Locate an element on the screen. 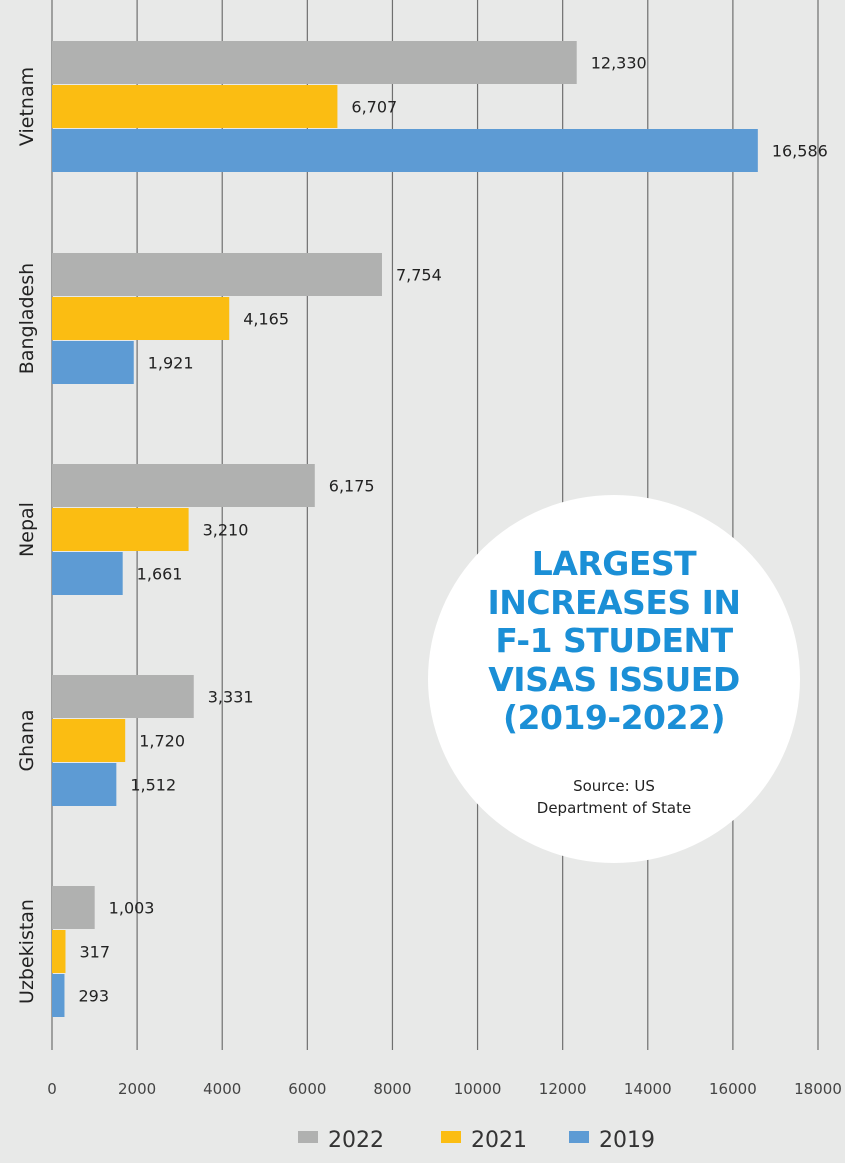 Image resolution: width=845 pixels, height=1163 pixels. x-tick-label: 8000 is located at coordinates (392, 1089).